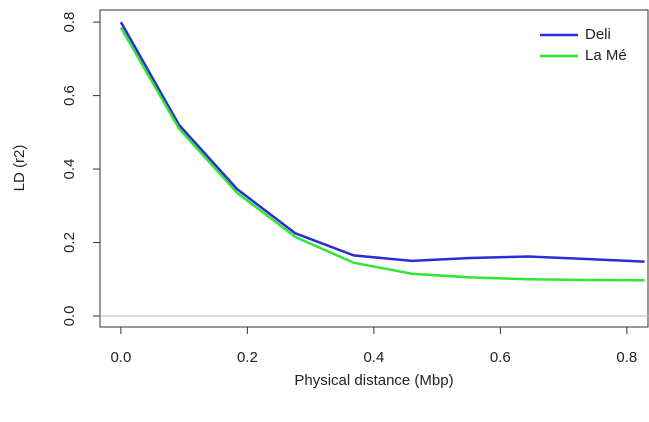 The width and height of the screenshot is (649, 422). Describe the element at coordinates (19, 168) in the screenshot. I see `y-axis-label: LD (r2)` at that location.